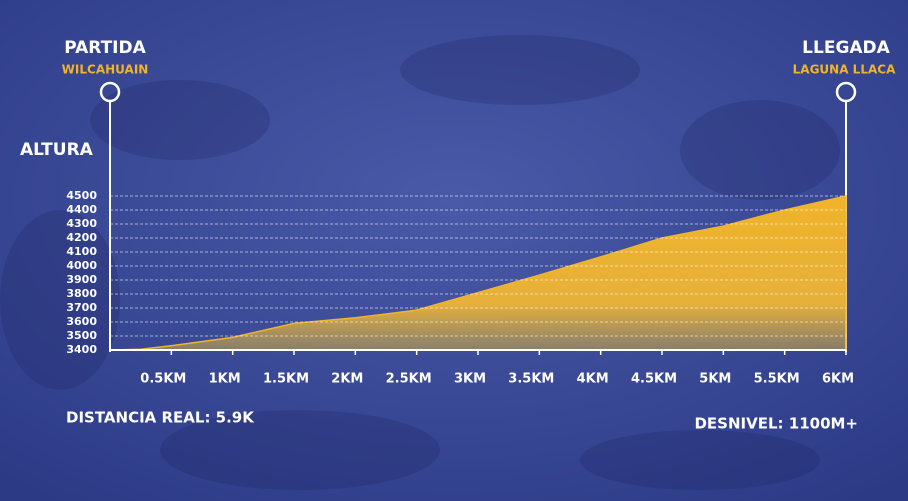 The width and height of the screenshot is (908, 501). Describe the element at coordinates (715, 379) in the screenshot. I see `x-tick-label: 5KM` at that location.